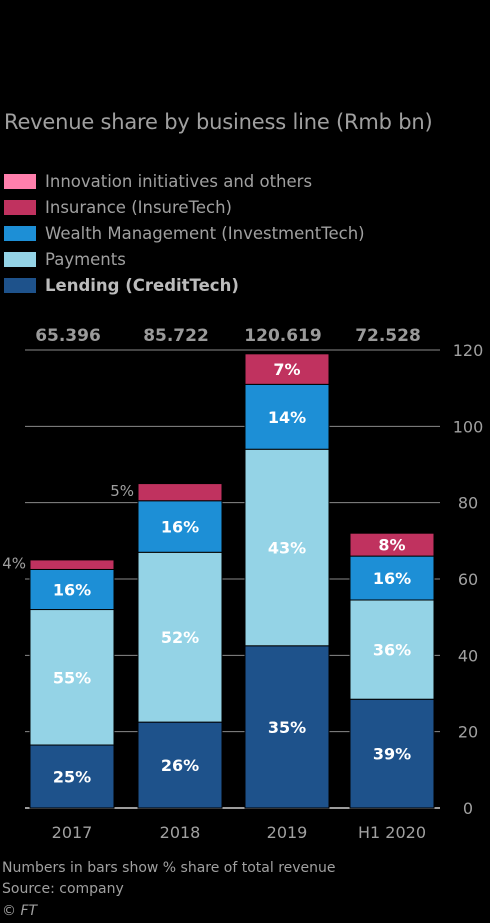 This screenshot has height=923, width=490. What do you see at coordinates (63, 889) in the screenshot?
I see `source-note: Source: company` at bounding box center [63, 889].